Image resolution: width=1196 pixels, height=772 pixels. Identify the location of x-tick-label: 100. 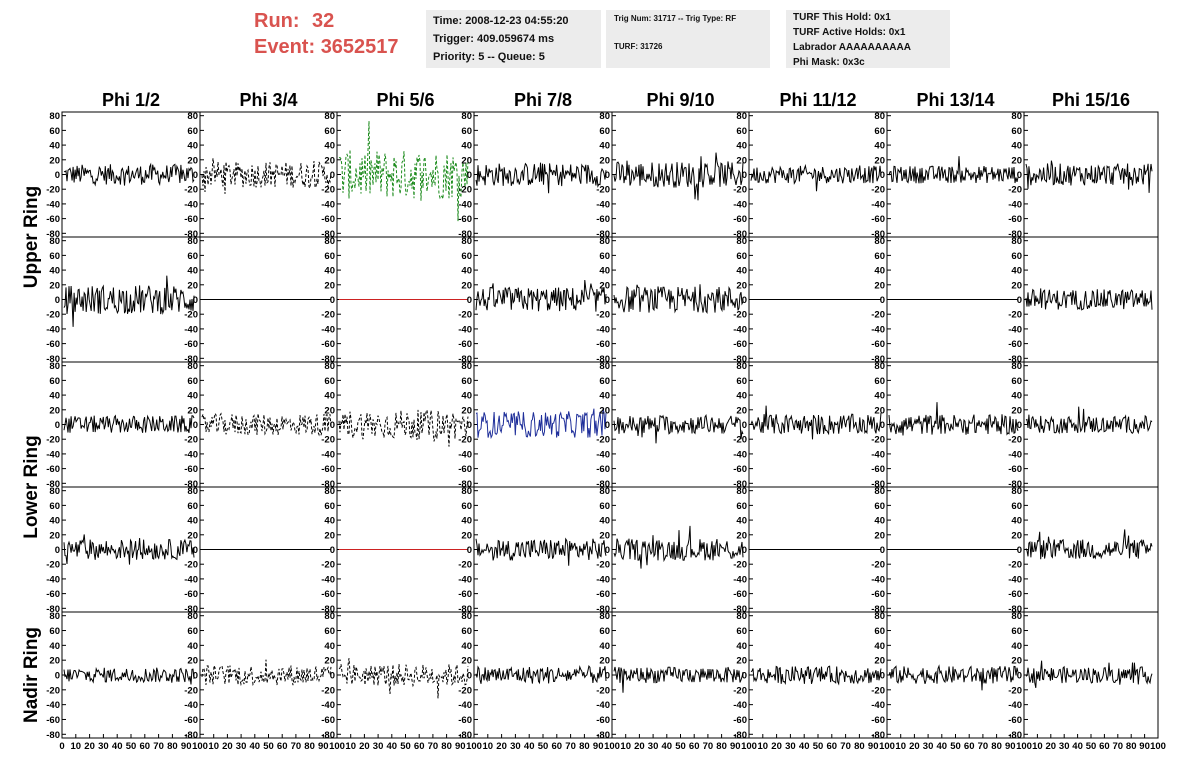
(1158, 746).